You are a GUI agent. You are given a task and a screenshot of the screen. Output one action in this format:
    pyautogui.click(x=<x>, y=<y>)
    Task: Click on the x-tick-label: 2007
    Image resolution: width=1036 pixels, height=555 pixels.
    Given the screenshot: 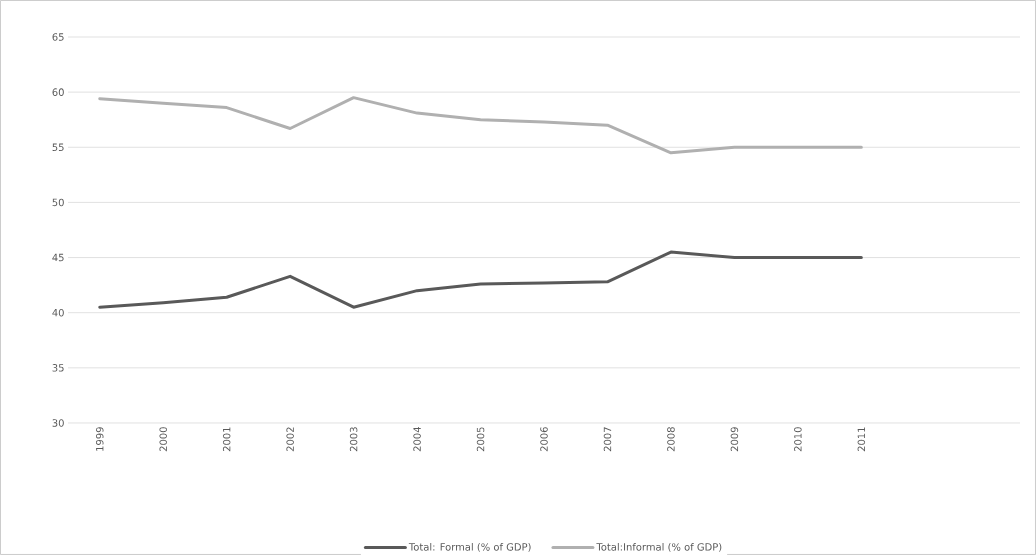 What is the action you would take?
    pyautogui.click(x=607, y=439)
    